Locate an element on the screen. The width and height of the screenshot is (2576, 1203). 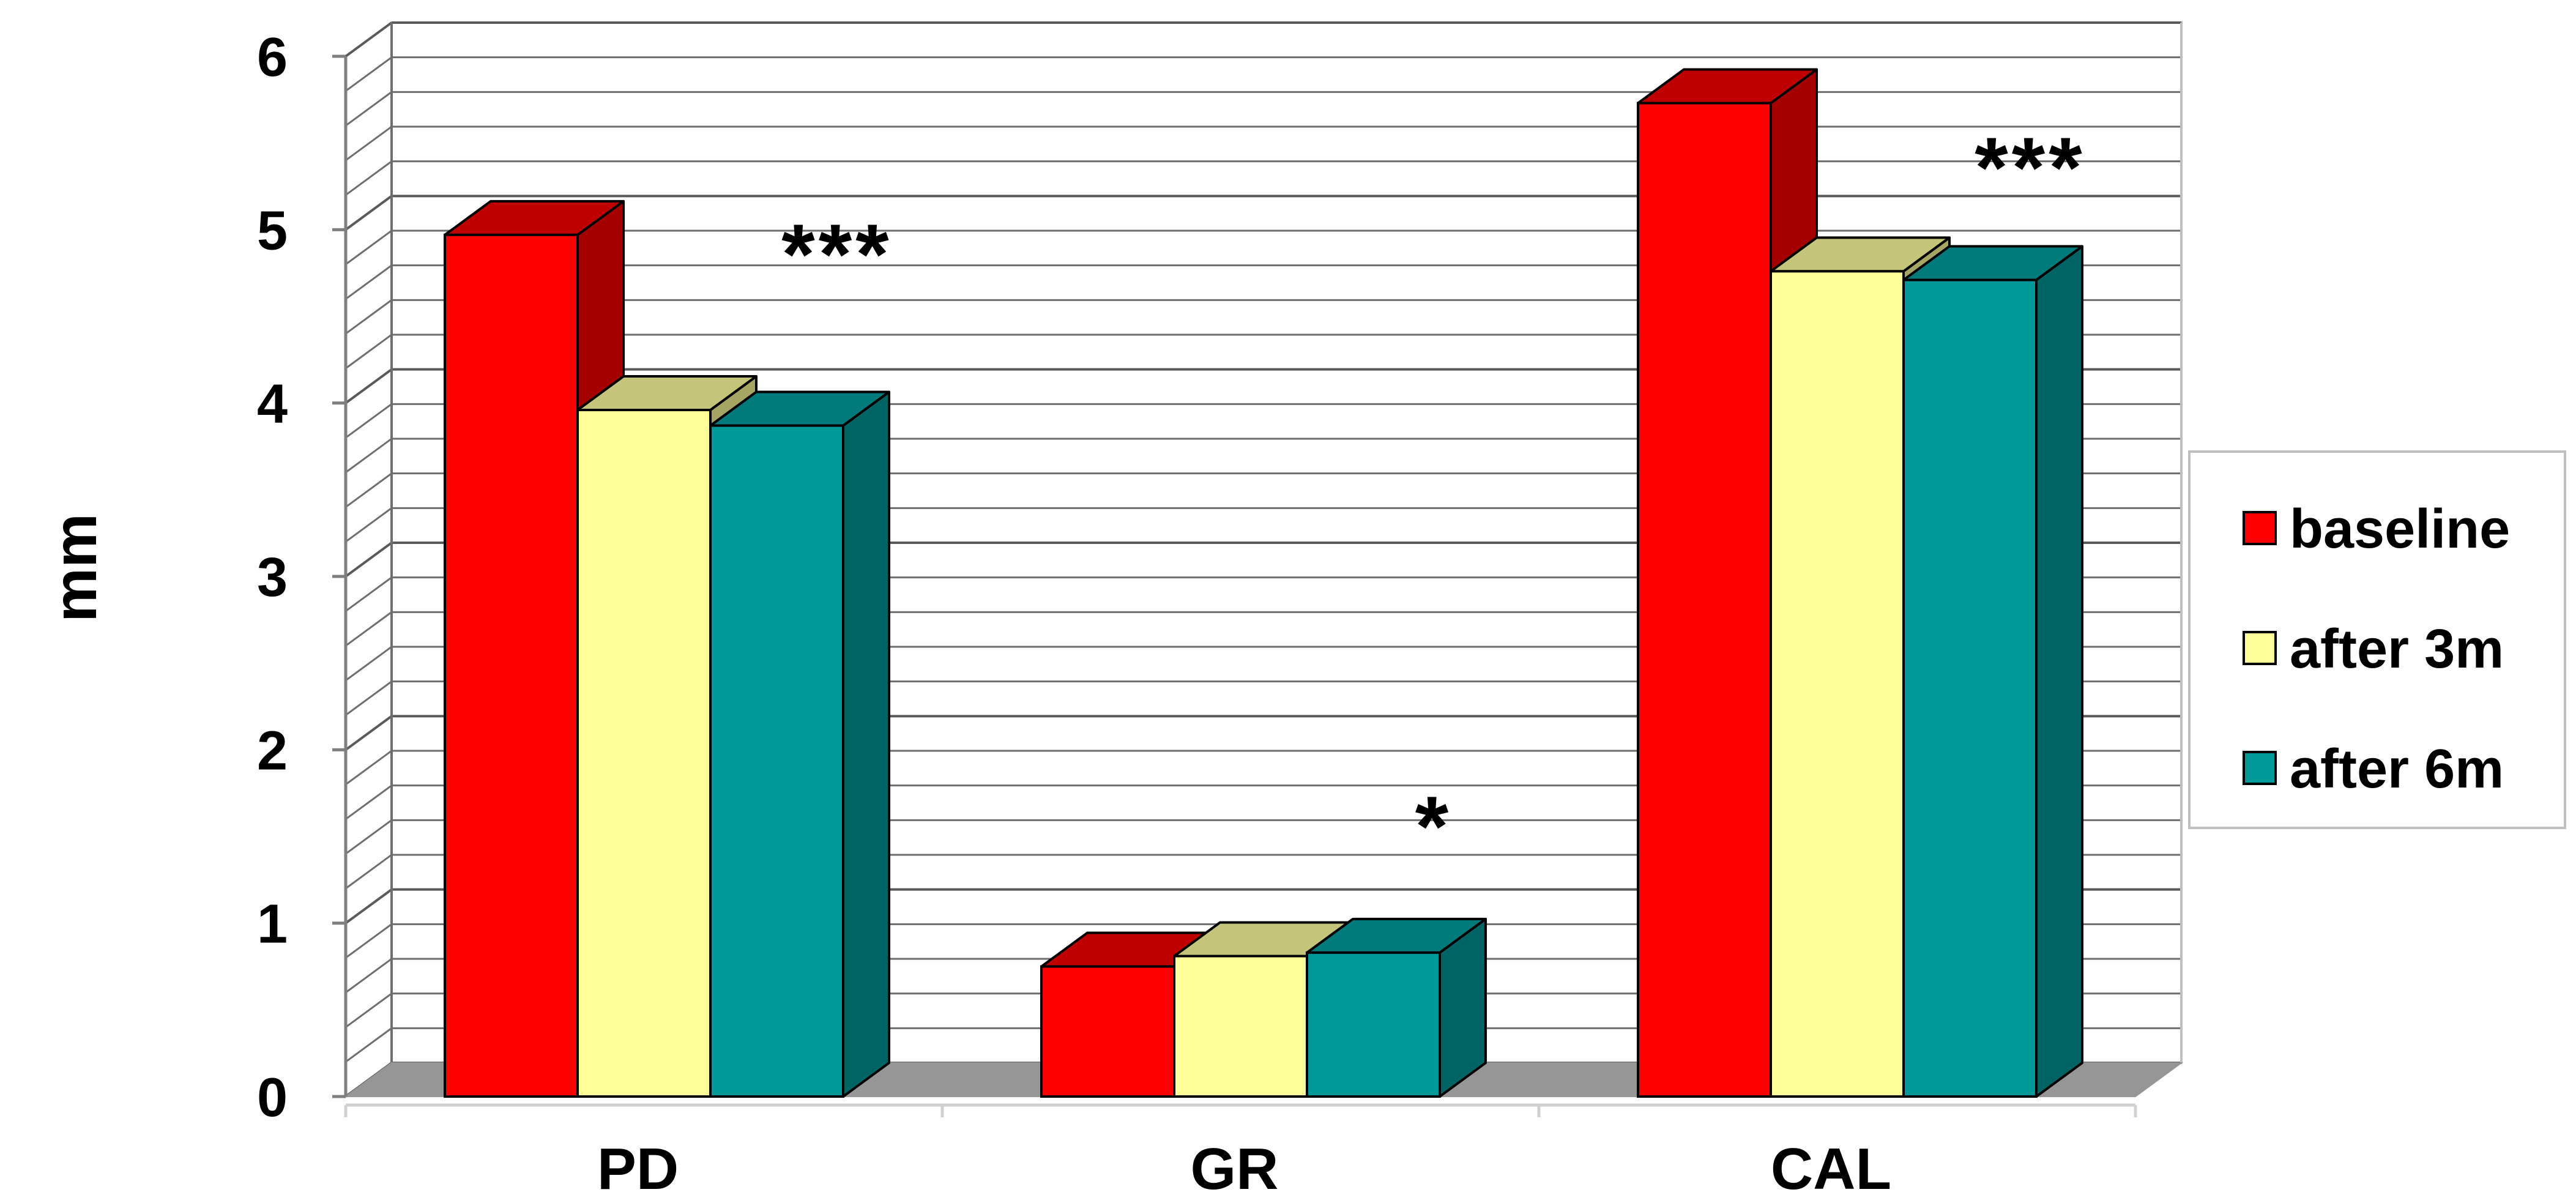
legend-label: after 3m is located at coordinates (2397, 650).